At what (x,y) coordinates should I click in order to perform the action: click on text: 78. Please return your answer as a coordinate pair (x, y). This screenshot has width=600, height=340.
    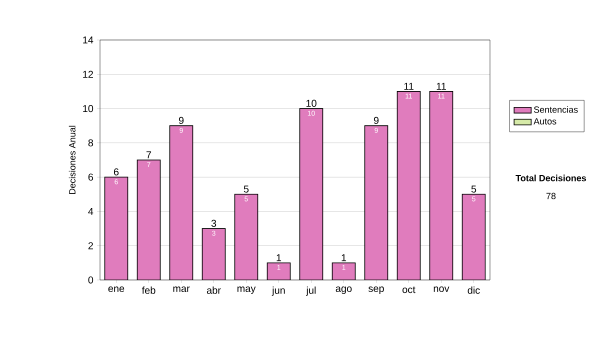
    Looking at the image, I should click on (551, 196).